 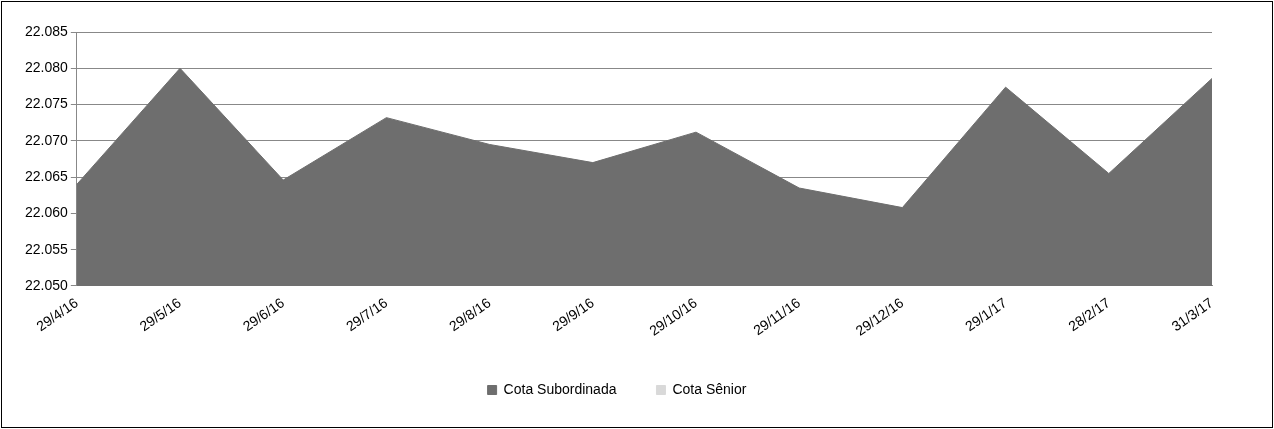 I want to click on y-tick-label: 22.070, so click(x=46, y=139).